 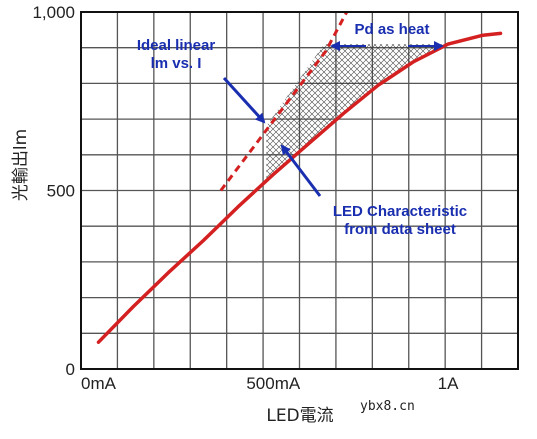 What do you see at coordinates (21, 165) in the screenshot?
I see `y-axis-title: 光輸出lm` at bounding box center [21, 165].